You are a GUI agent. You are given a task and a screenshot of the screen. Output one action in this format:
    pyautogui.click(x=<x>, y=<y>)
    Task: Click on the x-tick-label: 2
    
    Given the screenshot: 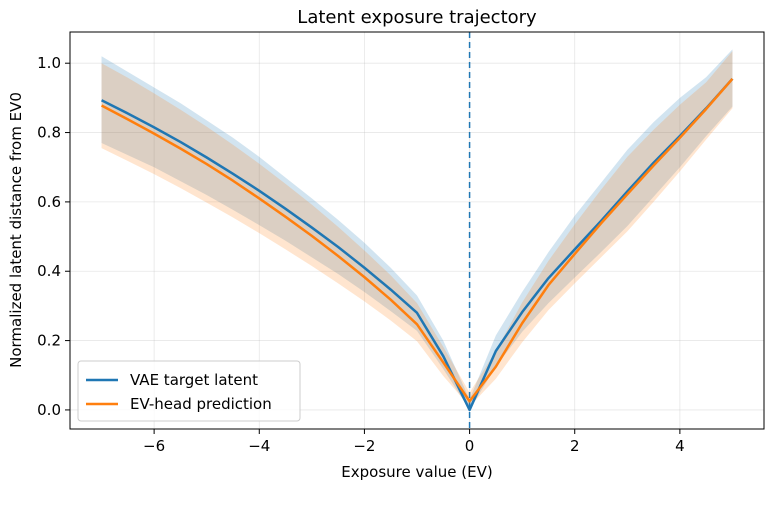 What is the action you would take?
    pyautogui.click(x=575, y=446)
    